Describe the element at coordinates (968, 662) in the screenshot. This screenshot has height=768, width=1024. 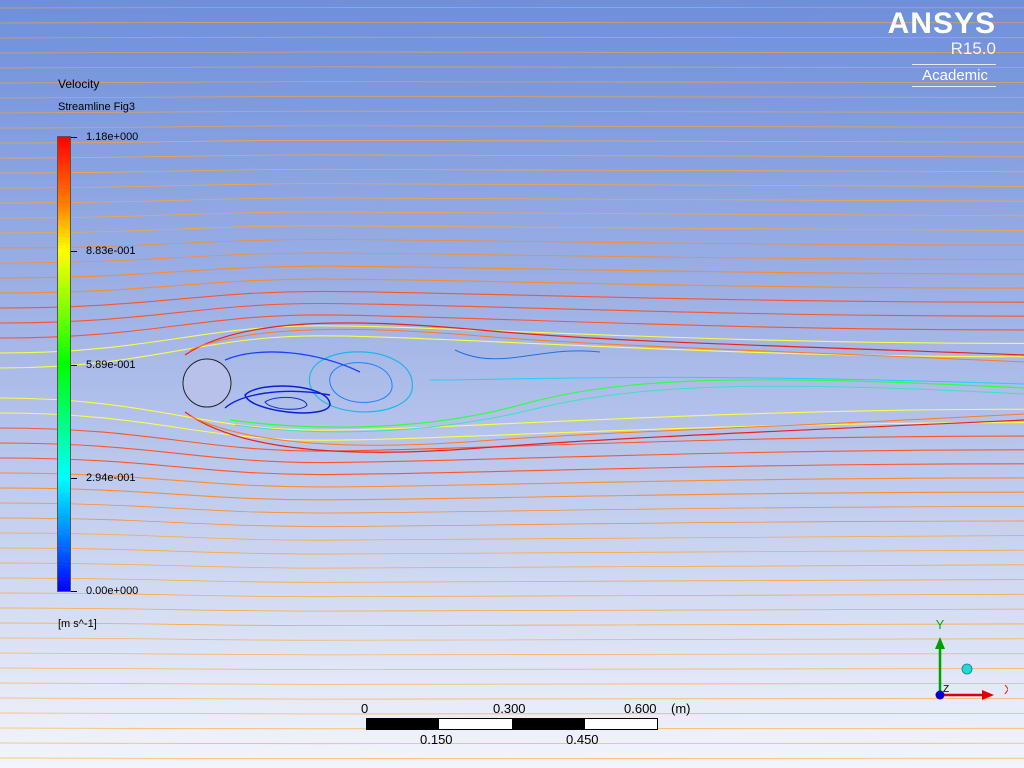
I see `axis-triad: Y X Z` at that location.